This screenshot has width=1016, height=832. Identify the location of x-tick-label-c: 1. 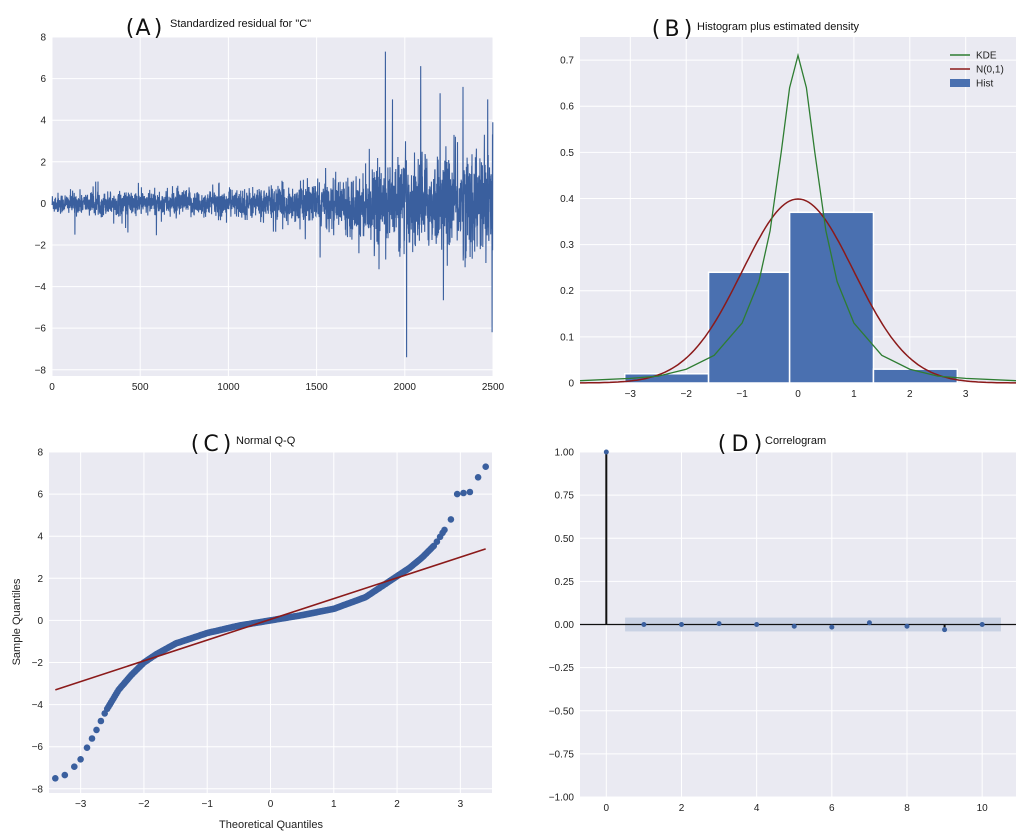
(334, 804).